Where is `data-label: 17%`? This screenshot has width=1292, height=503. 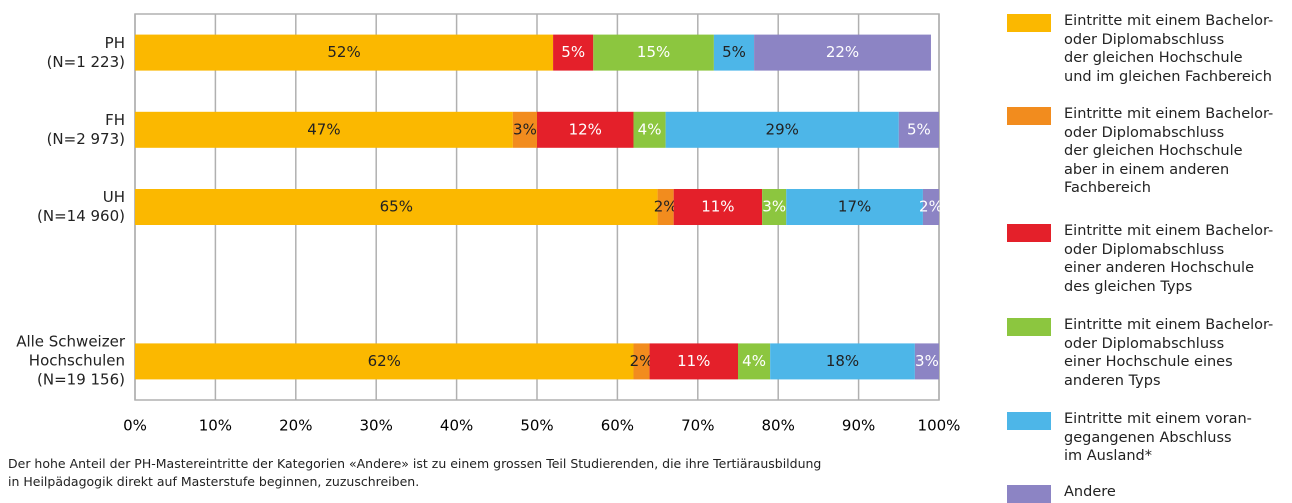 data-label: 17% is located at coordinates (854, 207).